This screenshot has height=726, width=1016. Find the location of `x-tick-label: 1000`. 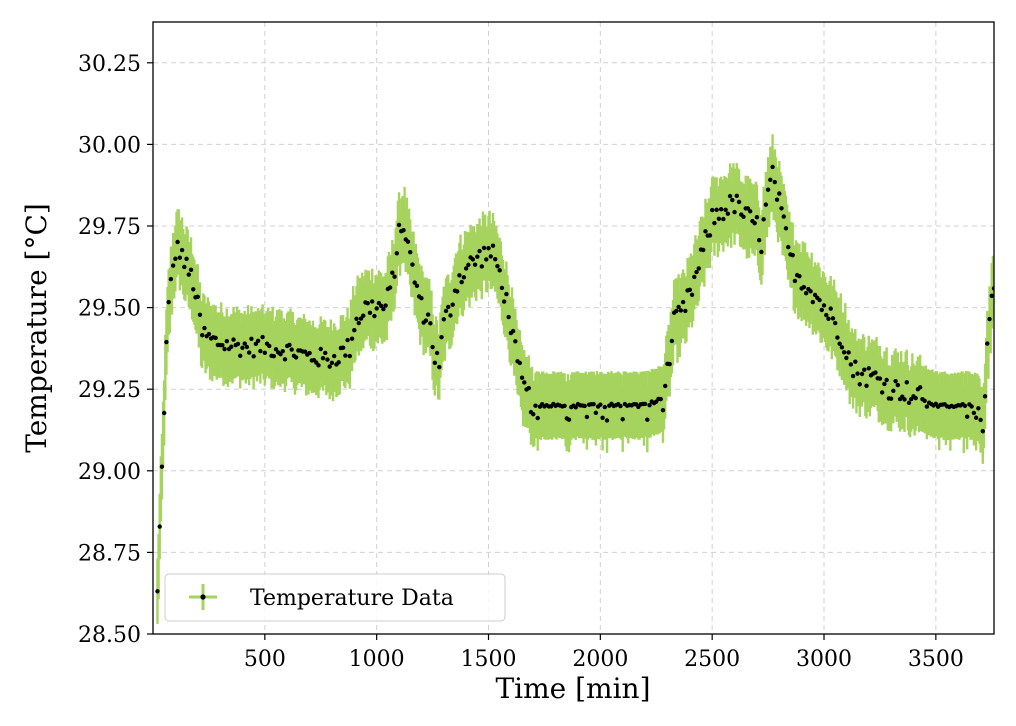

x-tick-label: 1000 is located at coordinates (377, 659).